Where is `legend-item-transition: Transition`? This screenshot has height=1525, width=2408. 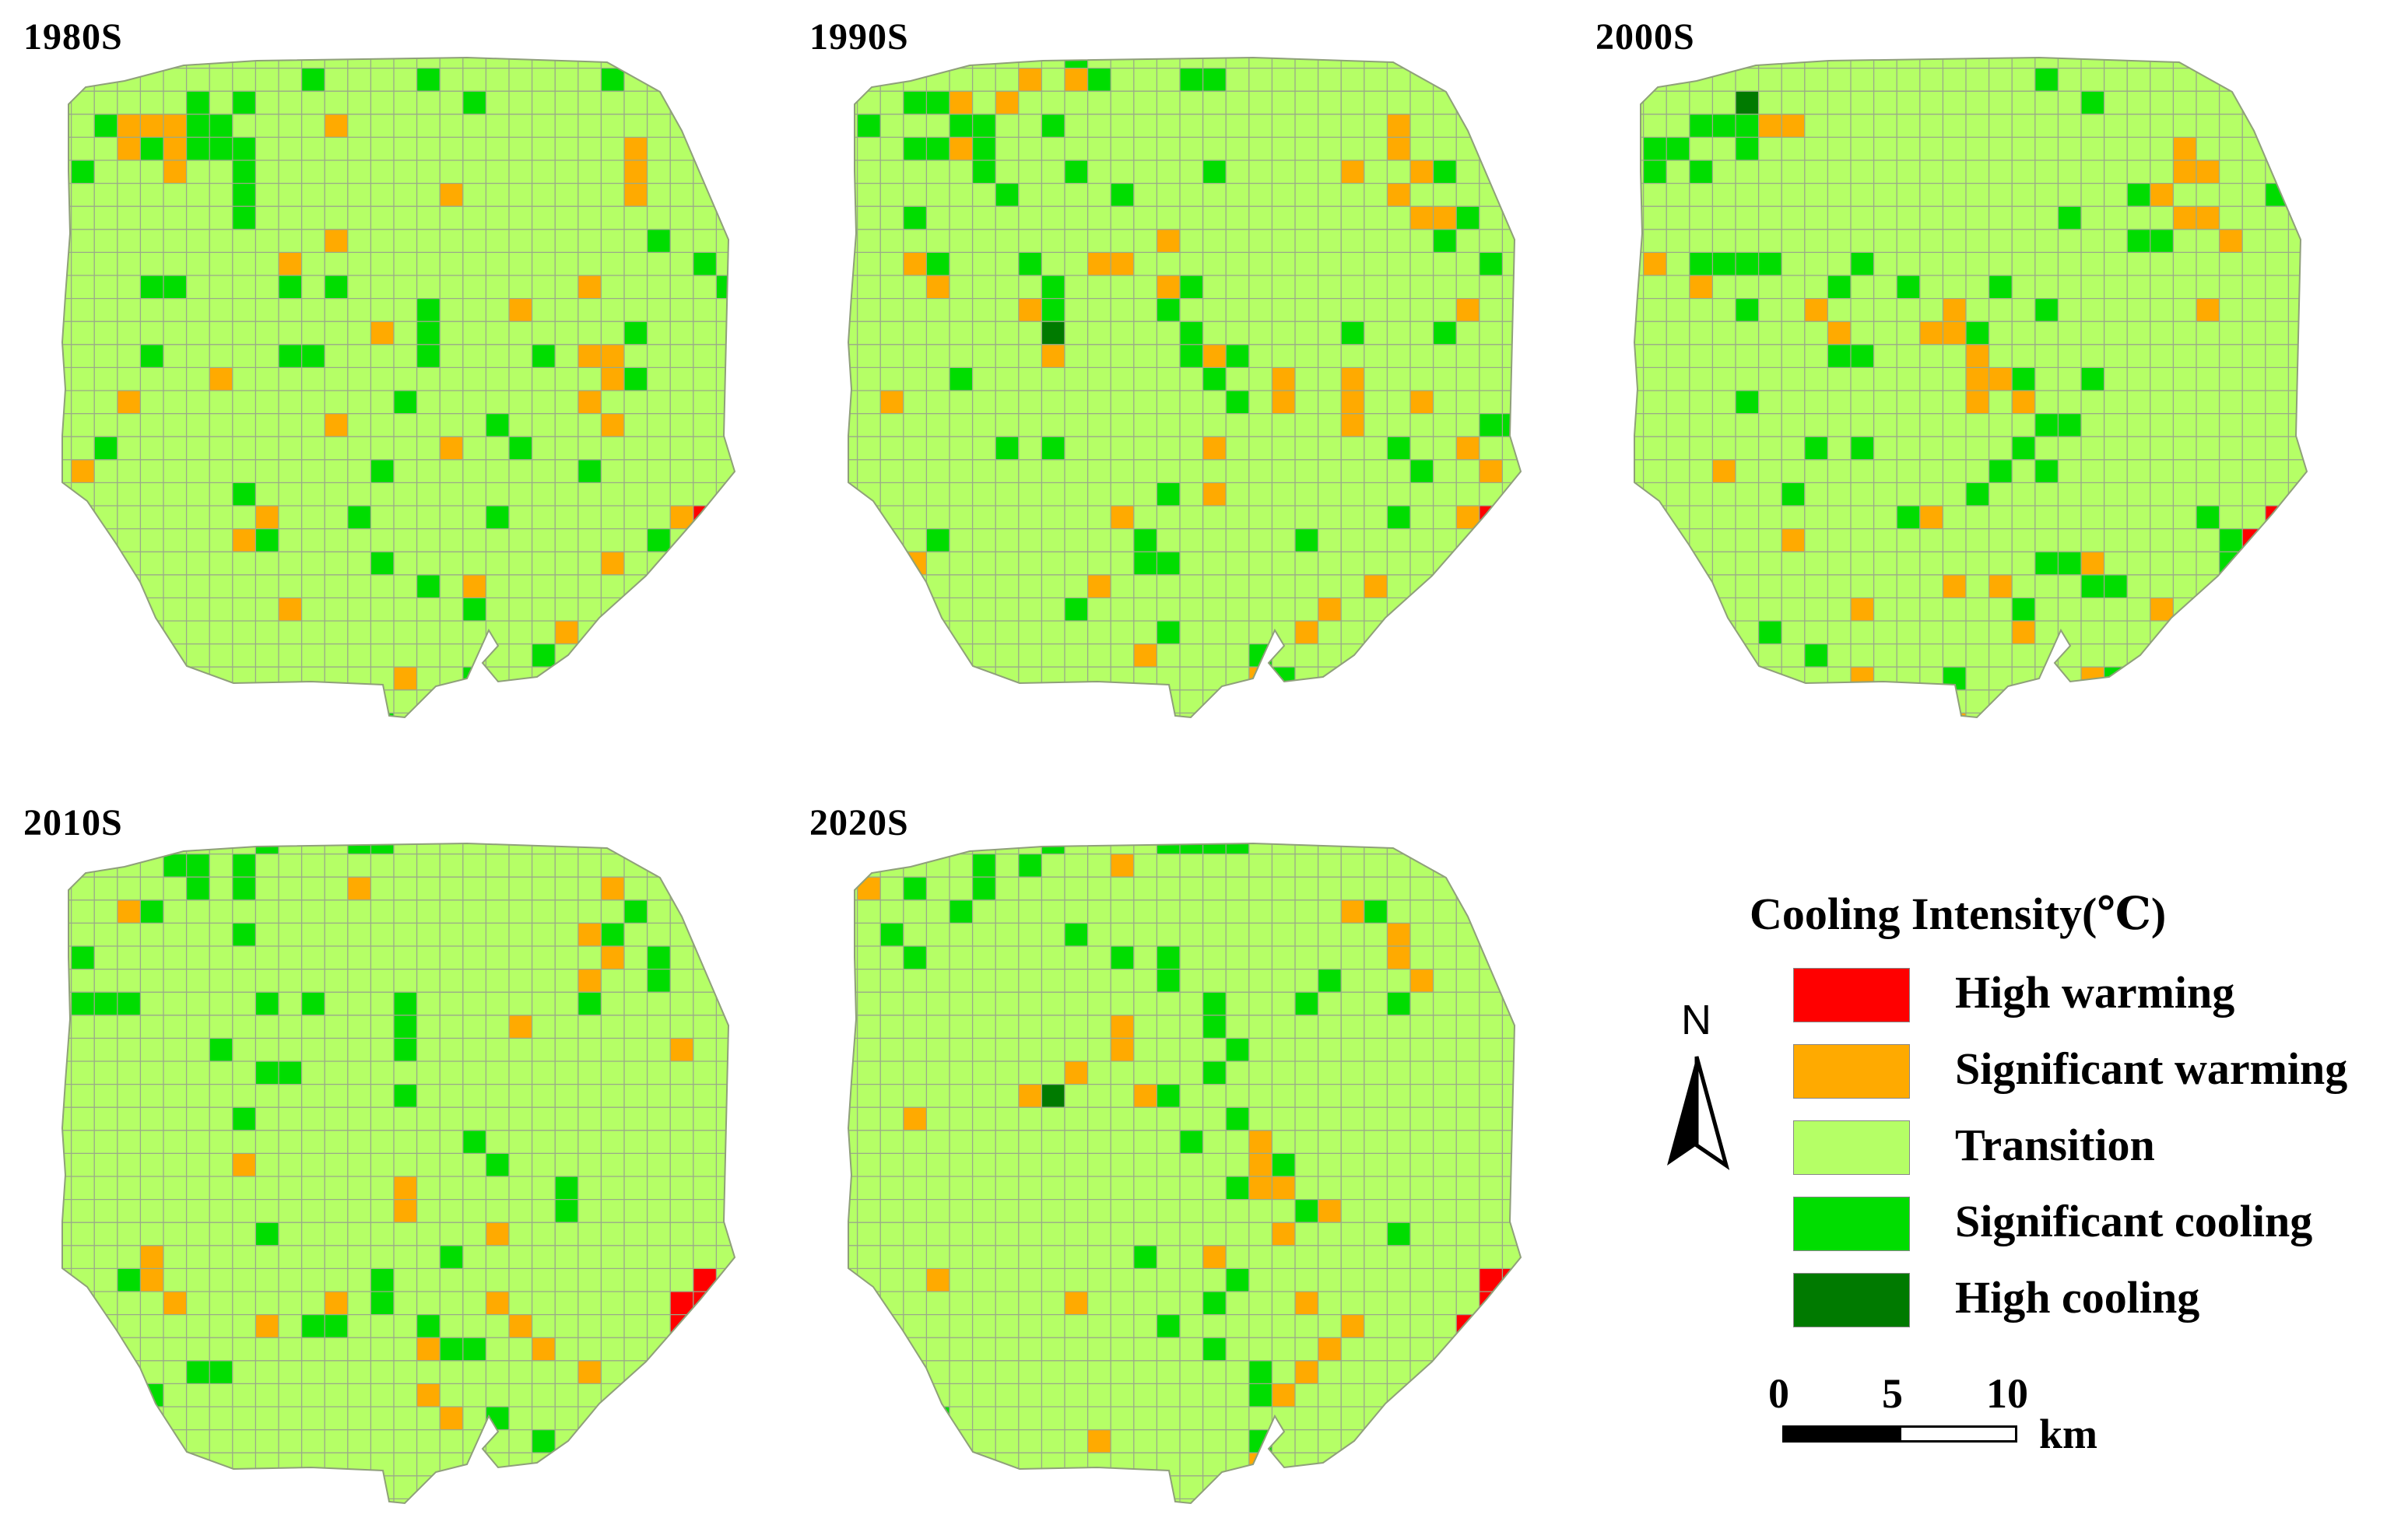 legend-item-transition: Transition is located at coordinates (2089, 1148).